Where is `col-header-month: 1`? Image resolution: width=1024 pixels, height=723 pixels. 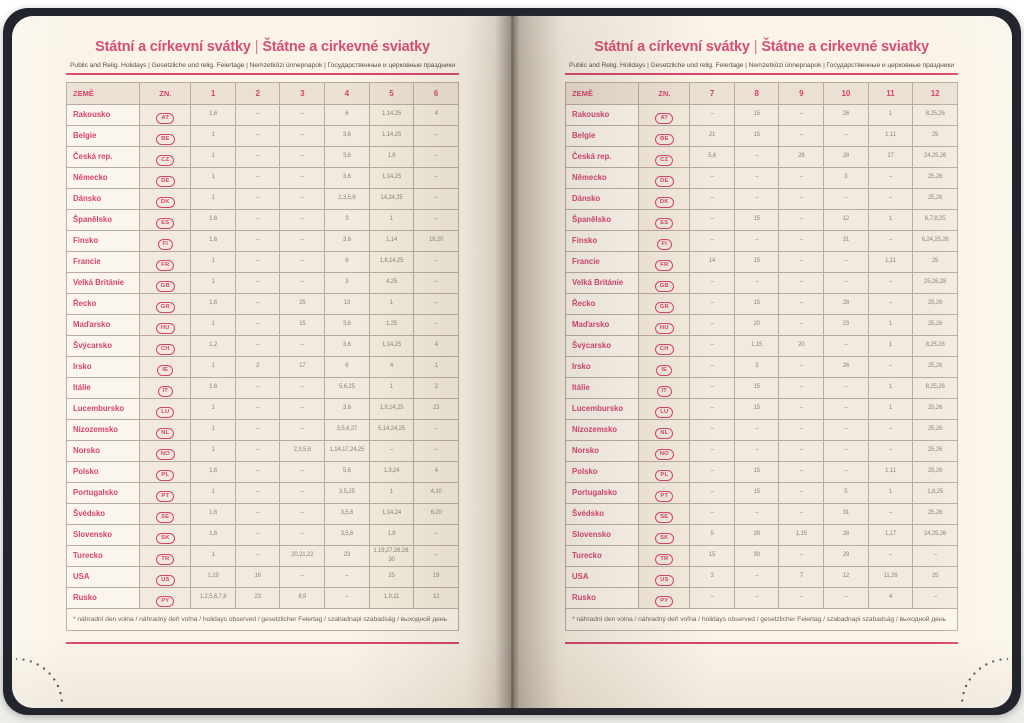 col-header-month: 1 is located at coordinates (213, 93).